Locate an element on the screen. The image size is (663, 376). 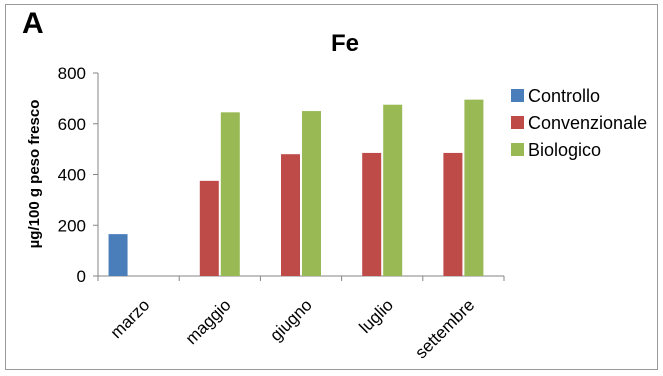
x-tick-label: luglio is located at coordinates (377, 316).